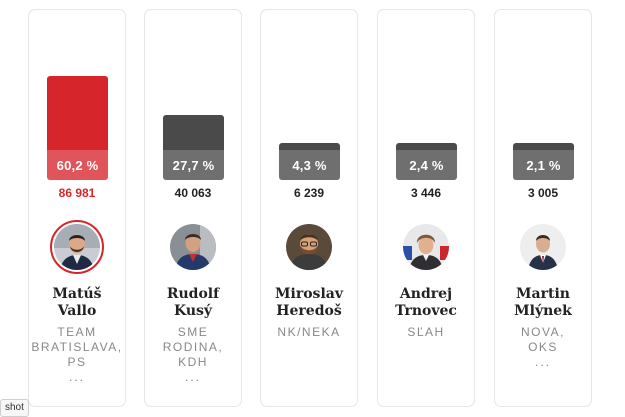  What do you see at coordinates (426, 302) in the screenshot?
I see `candidate-name: Andrej Trnovec` at bounding box center [426, 302].